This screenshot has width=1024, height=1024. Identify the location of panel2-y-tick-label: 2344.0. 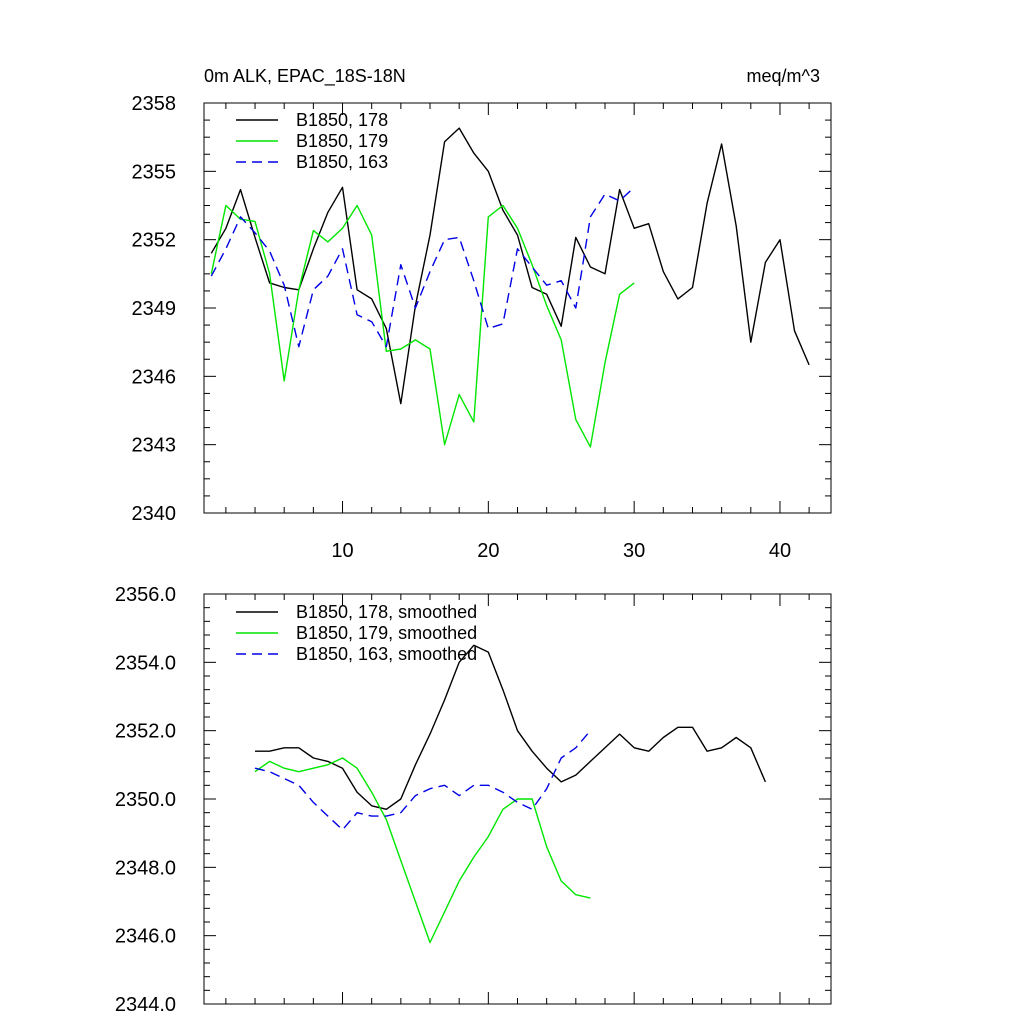
(145, 1005).